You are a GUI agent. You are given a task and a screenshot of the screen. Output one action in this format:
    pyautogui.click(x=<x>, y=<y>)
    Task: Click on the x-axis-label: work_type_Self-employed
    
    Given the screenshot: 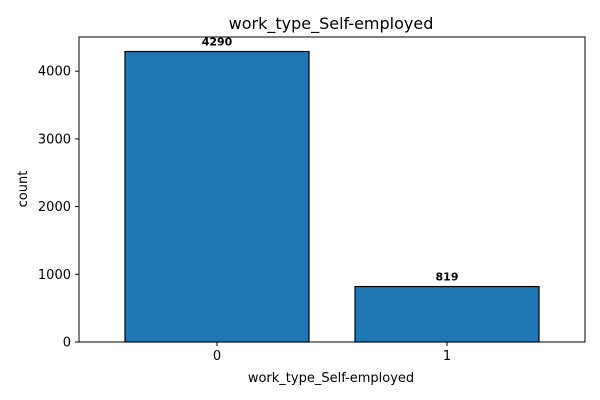 What is the action you would take?
    pyautogui.click(x=331, y=378)
    